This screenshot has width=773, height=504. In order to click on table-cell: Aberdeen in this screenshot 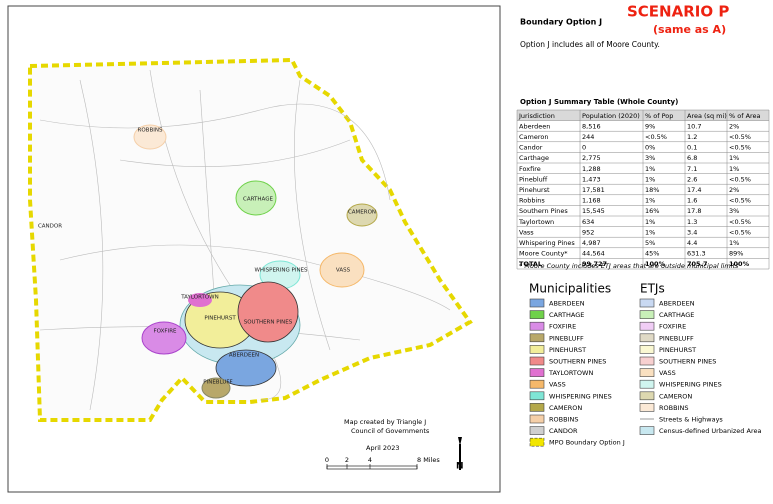, I will do `click(534, 126)`.